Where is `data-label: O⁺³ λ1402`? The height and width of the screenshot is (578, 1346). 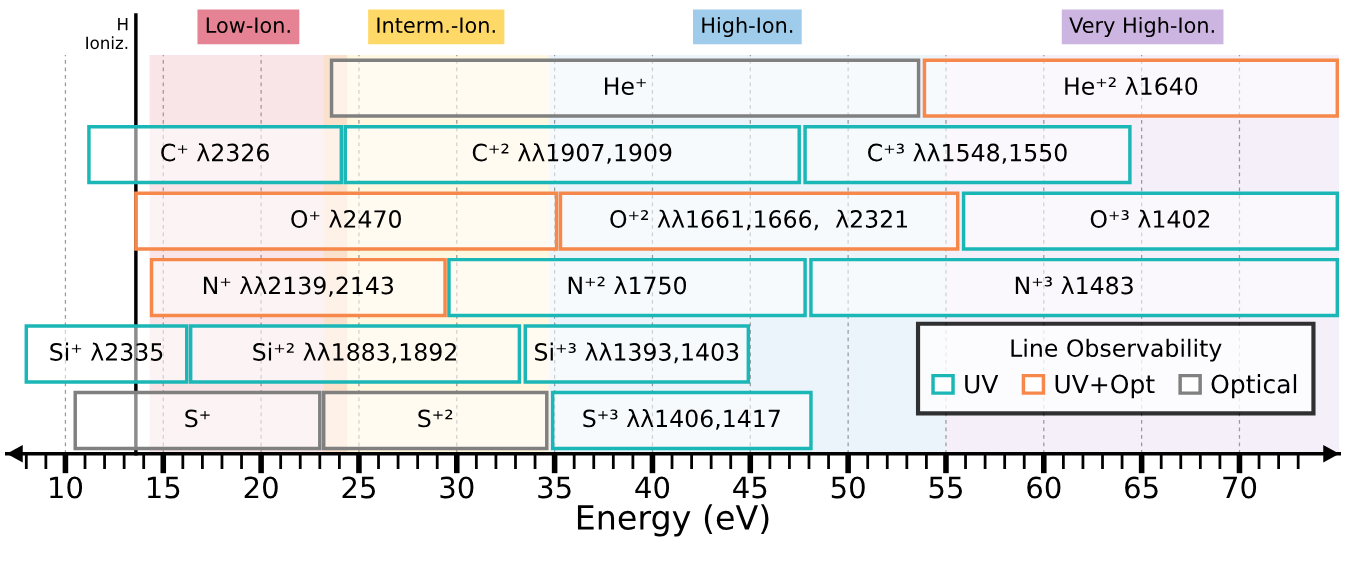 data-label: O⁺³ λ1402 is located at coordinates (1150, 218).